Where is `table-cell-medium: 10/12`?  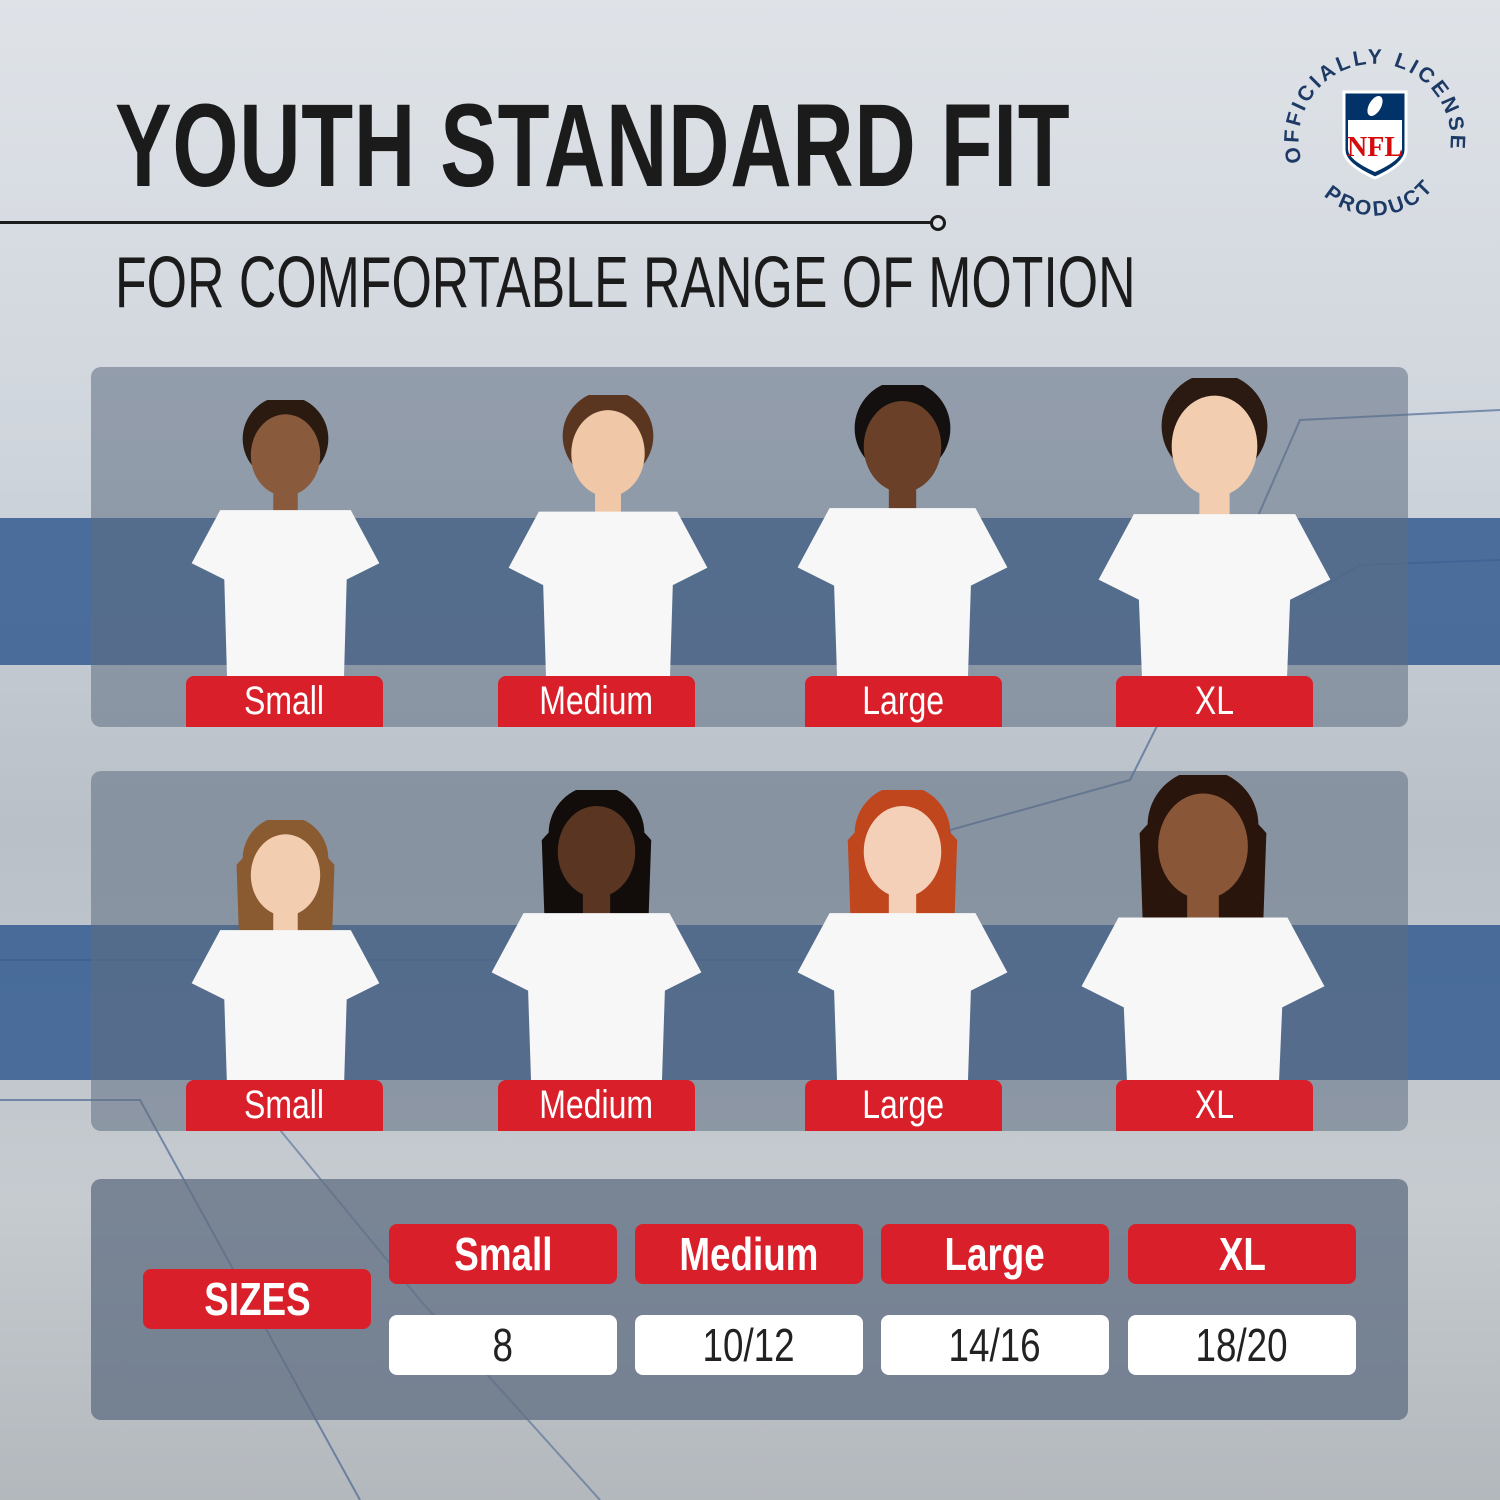 table-cell-medium: 10/12 is located at coordinates (749, 1345).